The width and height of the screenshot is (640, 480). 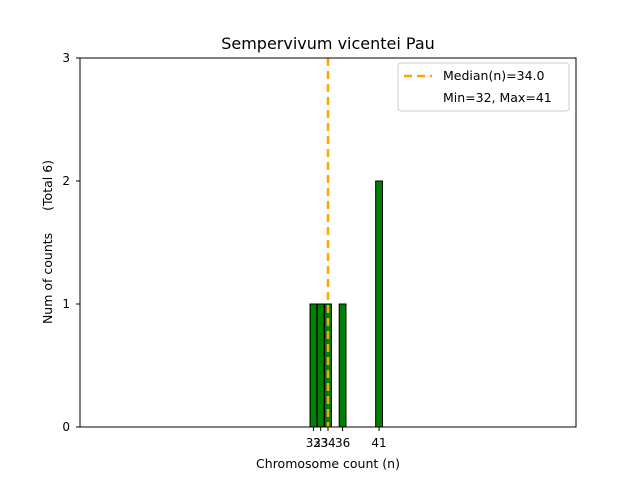 What do you see at coordinates (493, 75) in the screenshot?
I see `legend-median-label: Median(n)=34.0` at bounding box center [493, 75].